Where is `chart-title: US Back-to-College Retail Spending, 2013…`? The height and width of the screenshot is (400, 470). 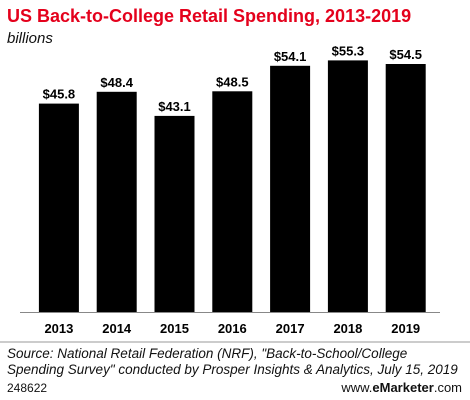
chart-title: US Back-to-College Retail Spending, 2013… is located at coordinates (209, 16).